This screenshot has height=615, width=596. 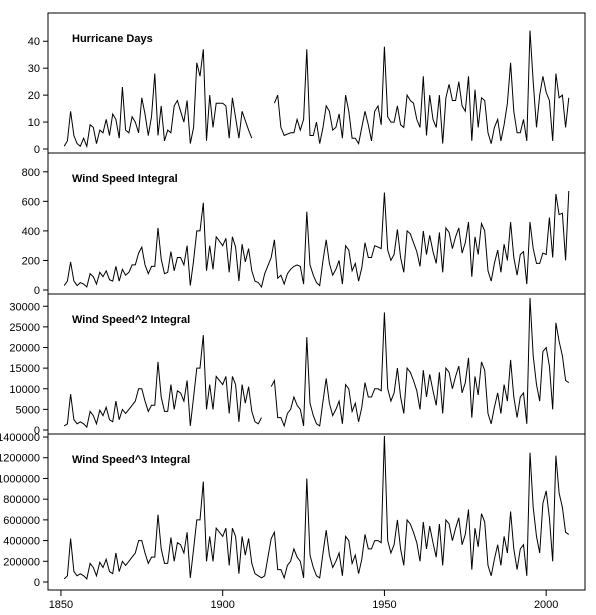 I want to click on panel-3-ytick-label-3: 15000, so click(x=24, y=369).